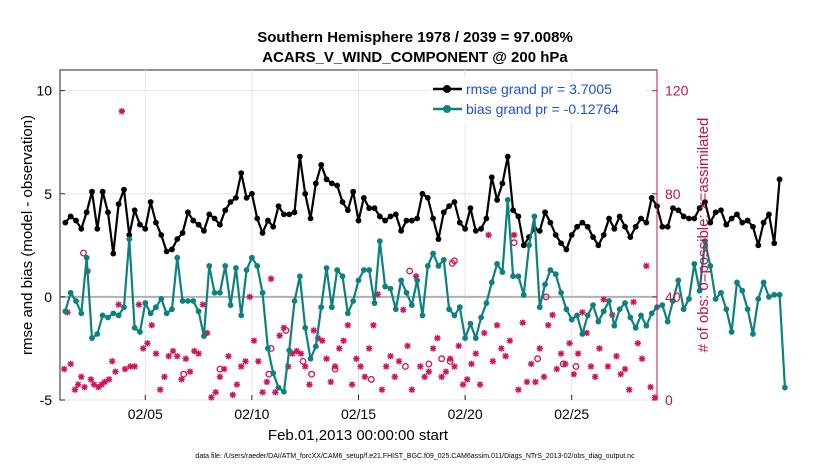  I want to click on y-right-tick-label: 40, so click(673, 297).